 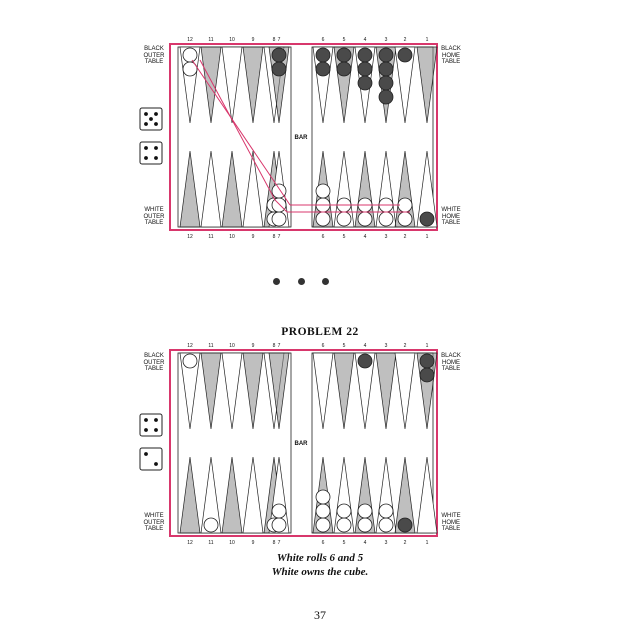 I want to click on point-number: 2, so click(x=405, y=346).